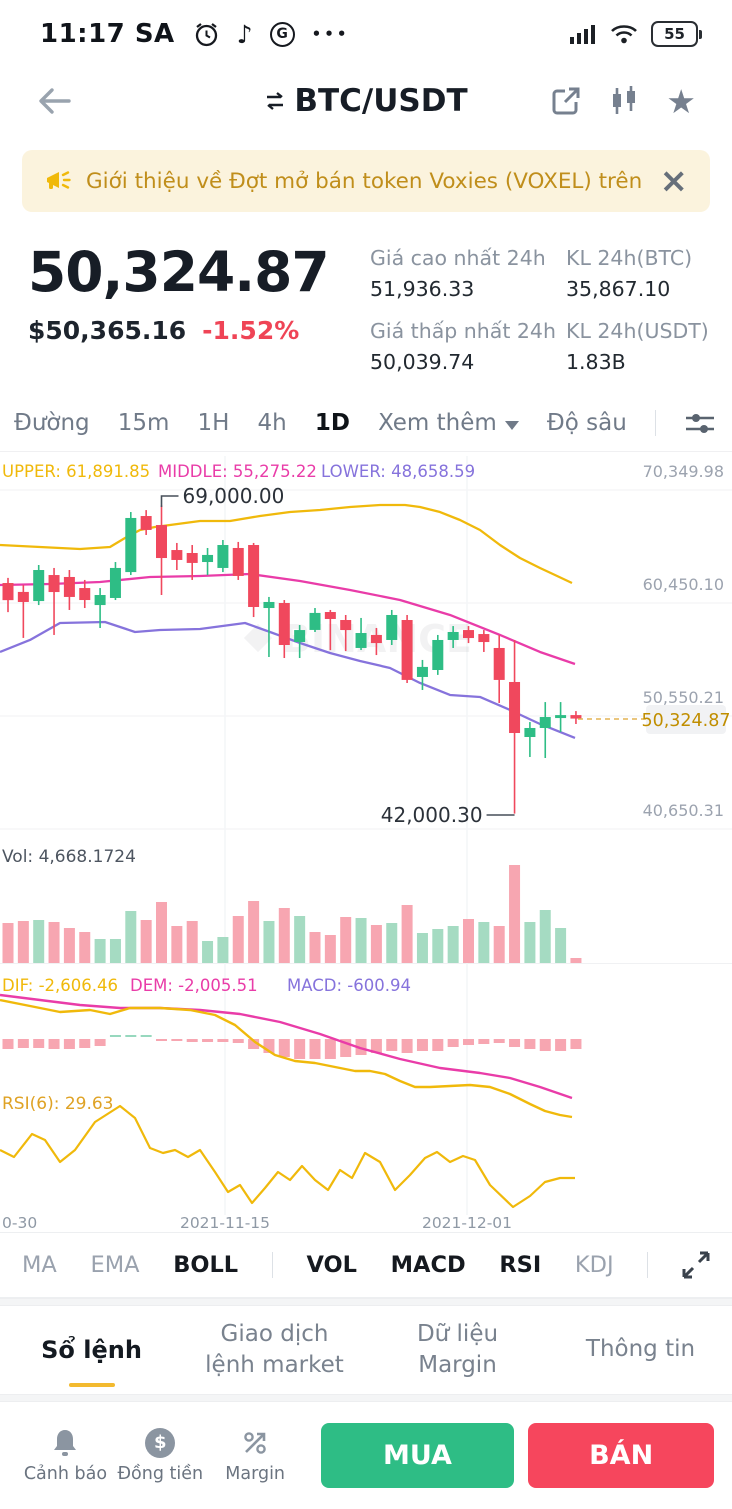  I want to click on indicator-macd: MACD, so click(428, 1265).